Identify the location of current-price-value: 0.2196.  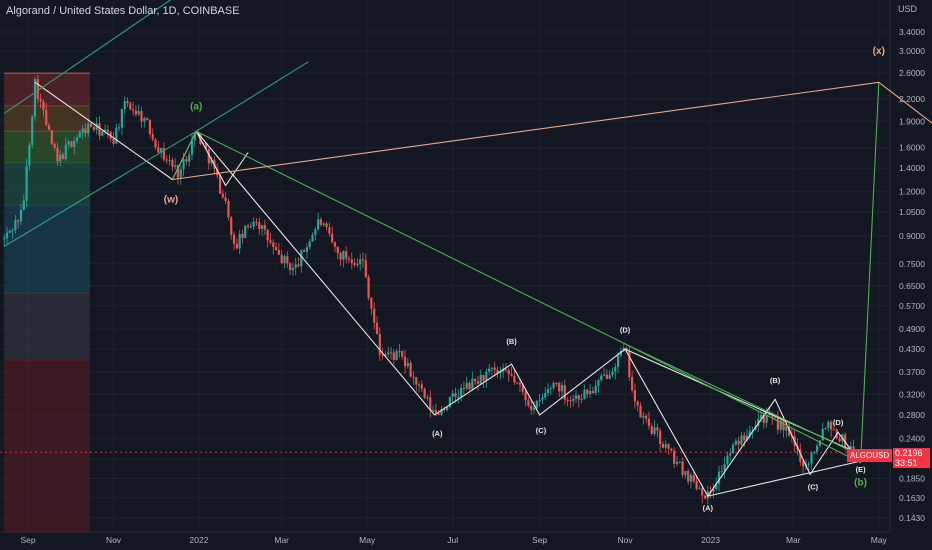
(909, 453).